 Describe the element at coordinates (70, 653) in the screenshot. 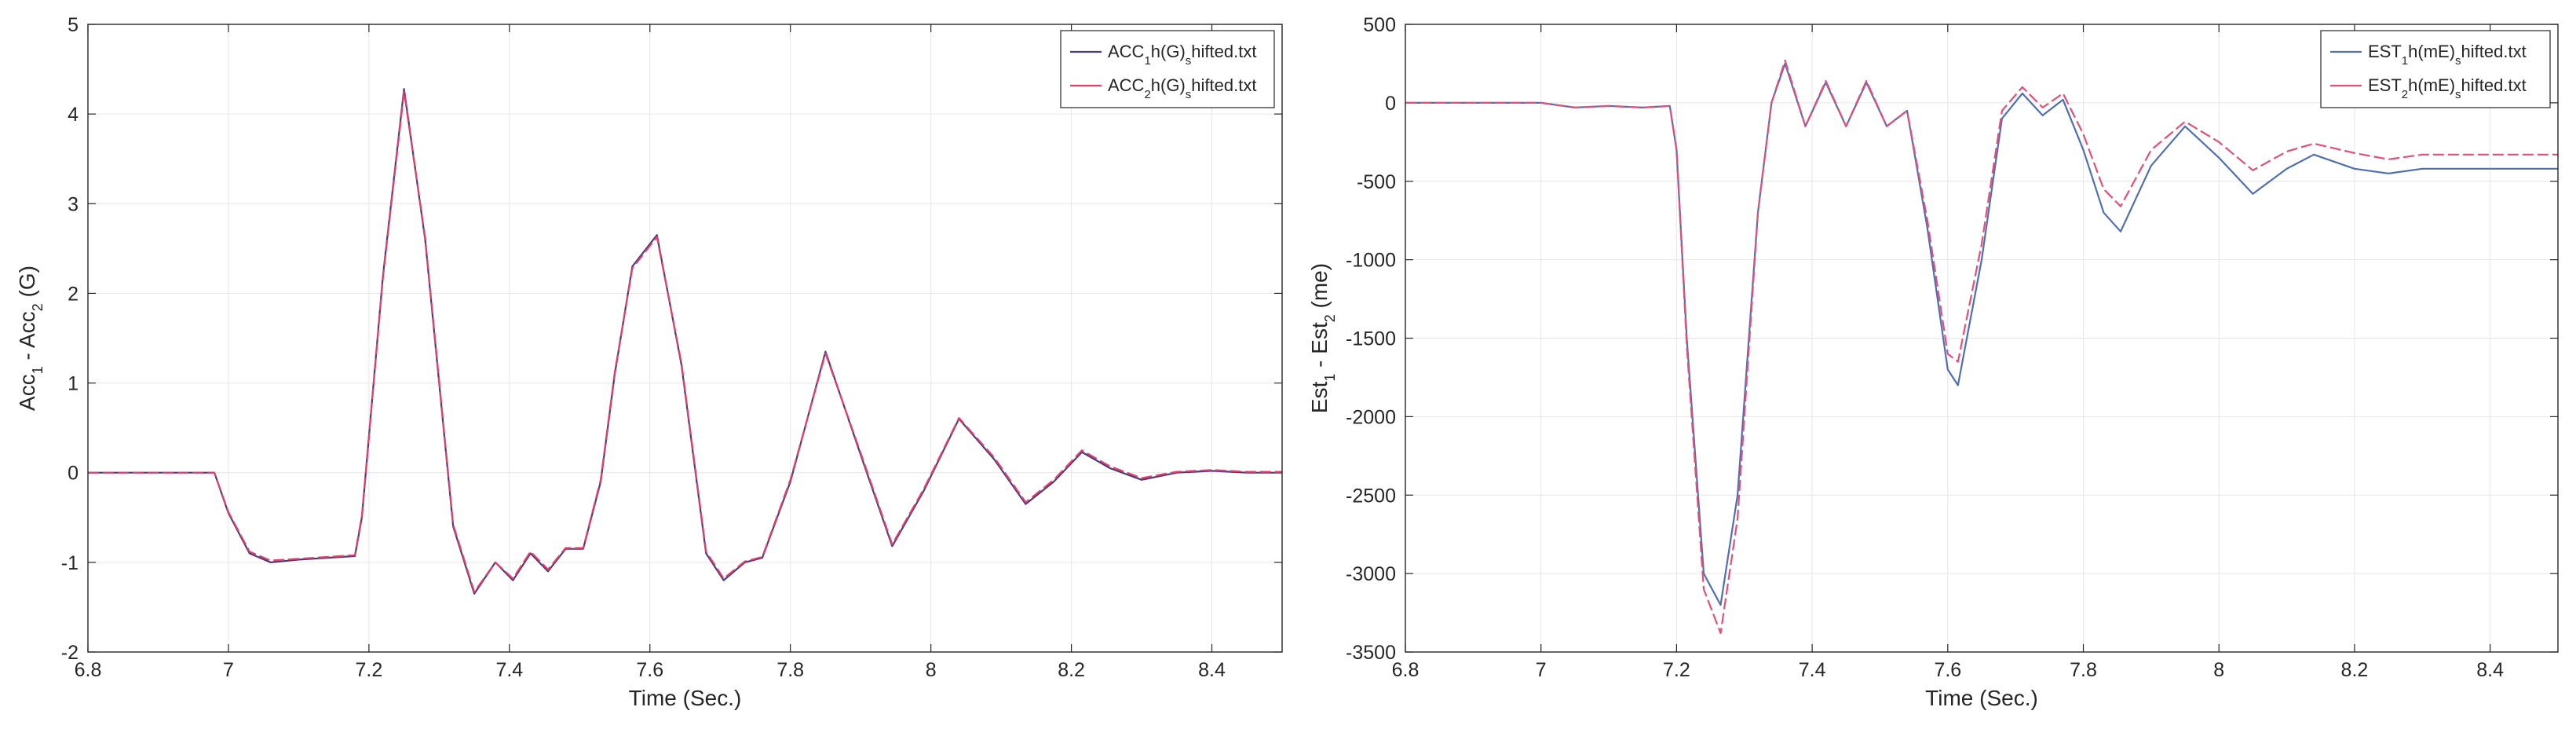

I see `y-tick-label: -2` at that location.